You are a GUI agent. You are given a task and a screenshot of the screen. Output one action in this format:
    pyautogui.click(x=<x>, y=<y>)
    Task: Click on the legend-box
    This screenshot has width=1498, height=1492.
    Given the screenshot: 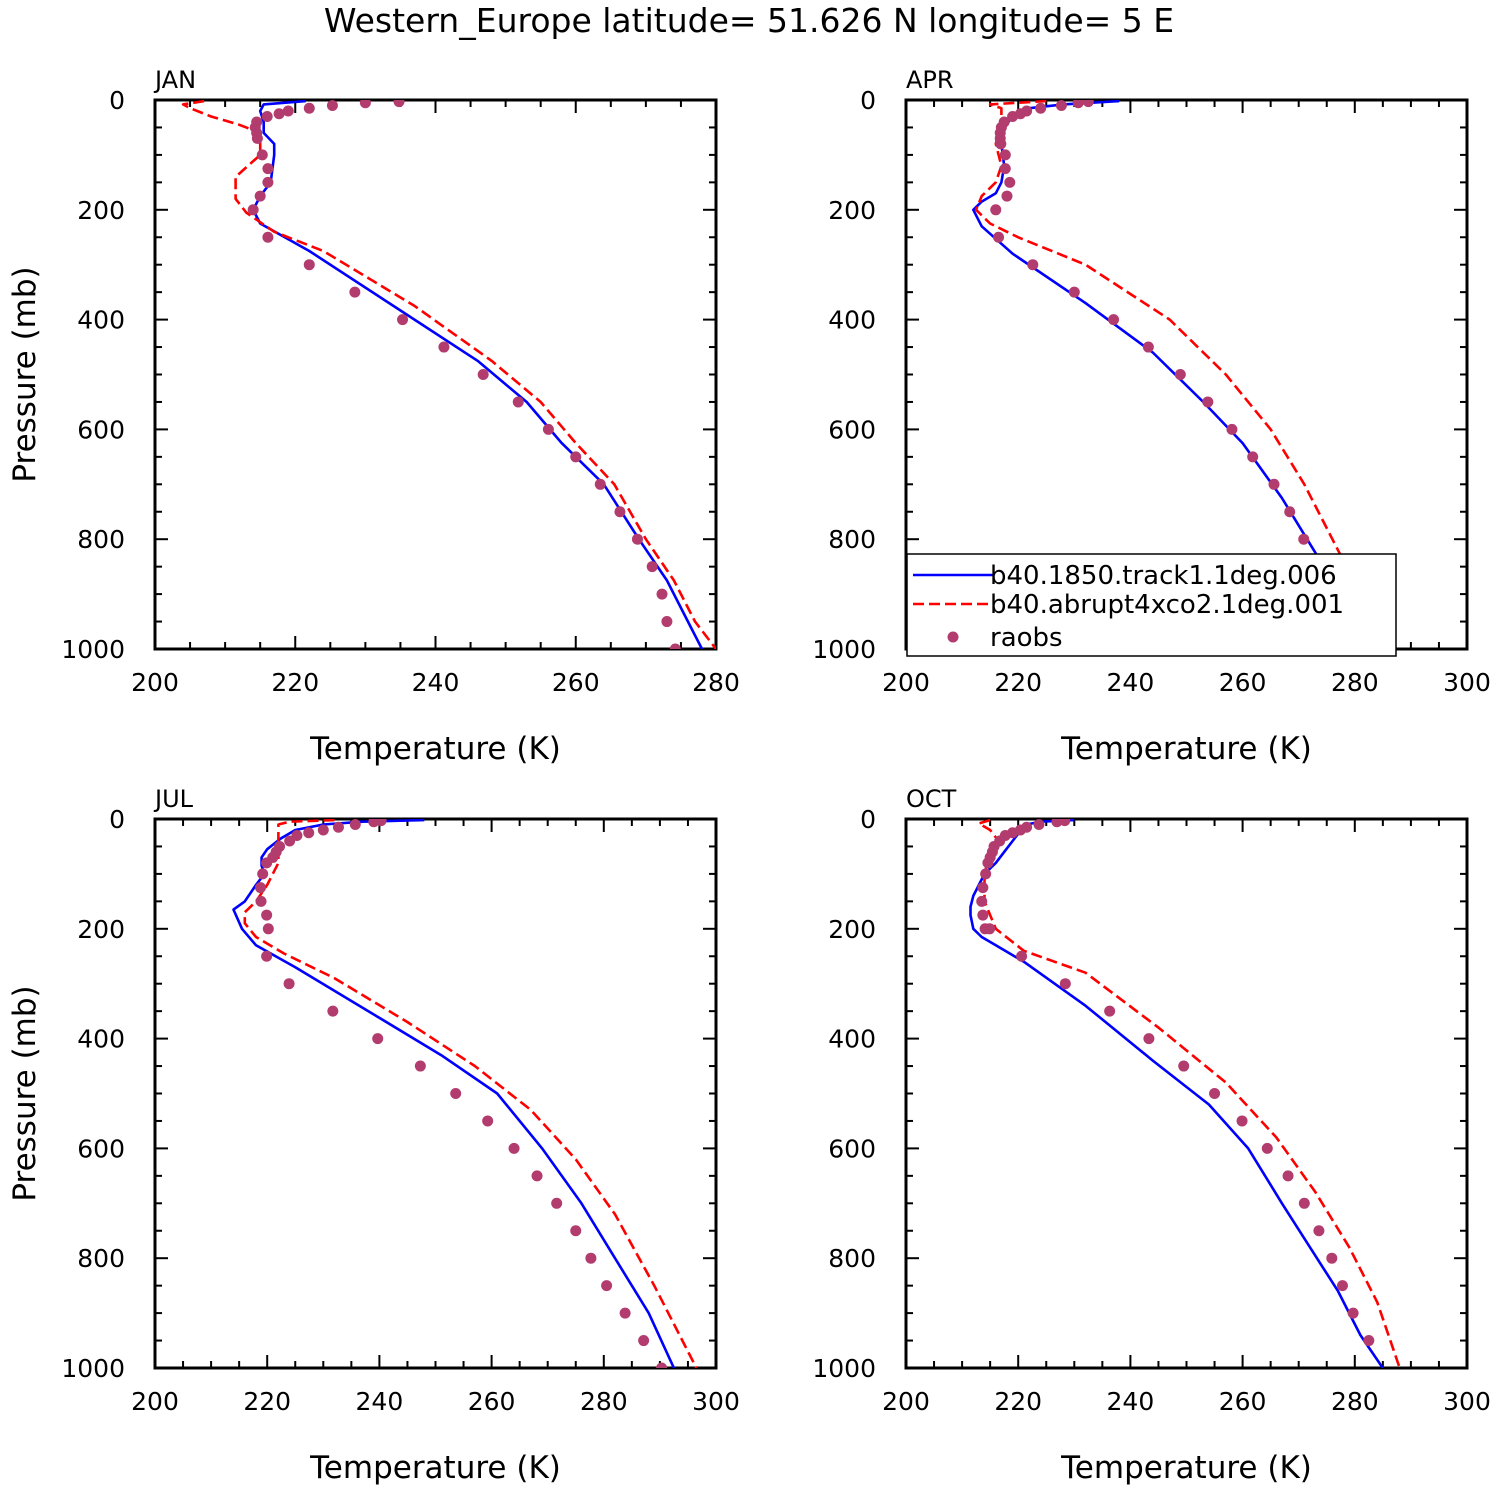 What is the action you would take?
    pyautogui.click(x=1151, y=605)
    